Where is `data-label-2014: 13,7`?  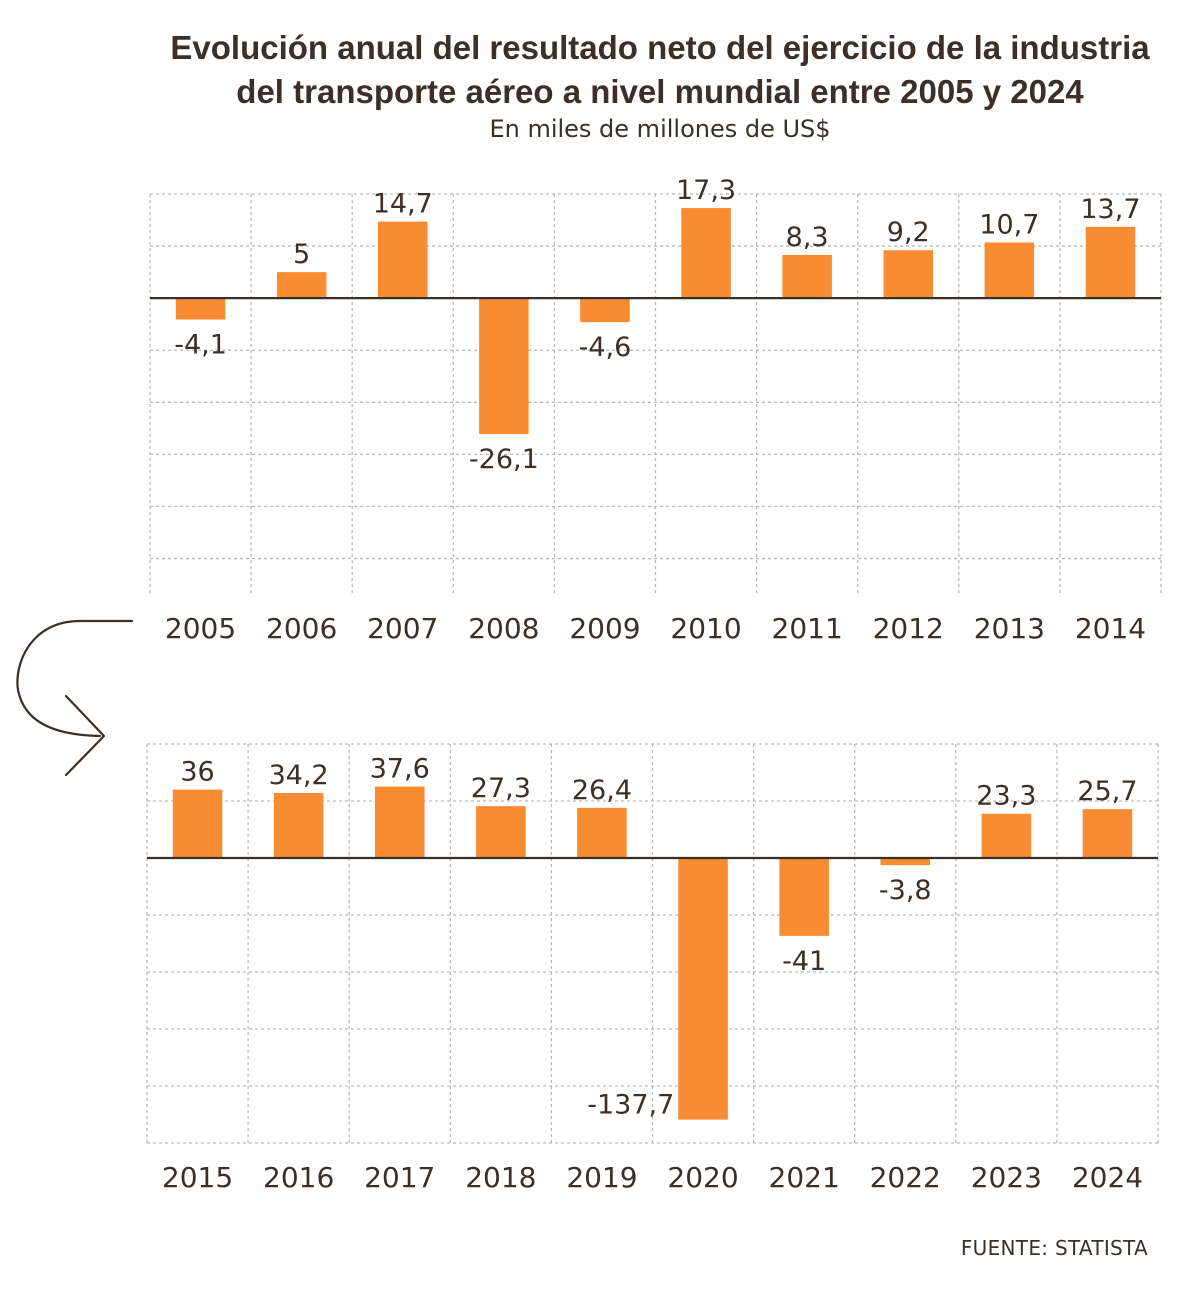
data-label-2014: 13,7 is located at coordinates (1110, 209).